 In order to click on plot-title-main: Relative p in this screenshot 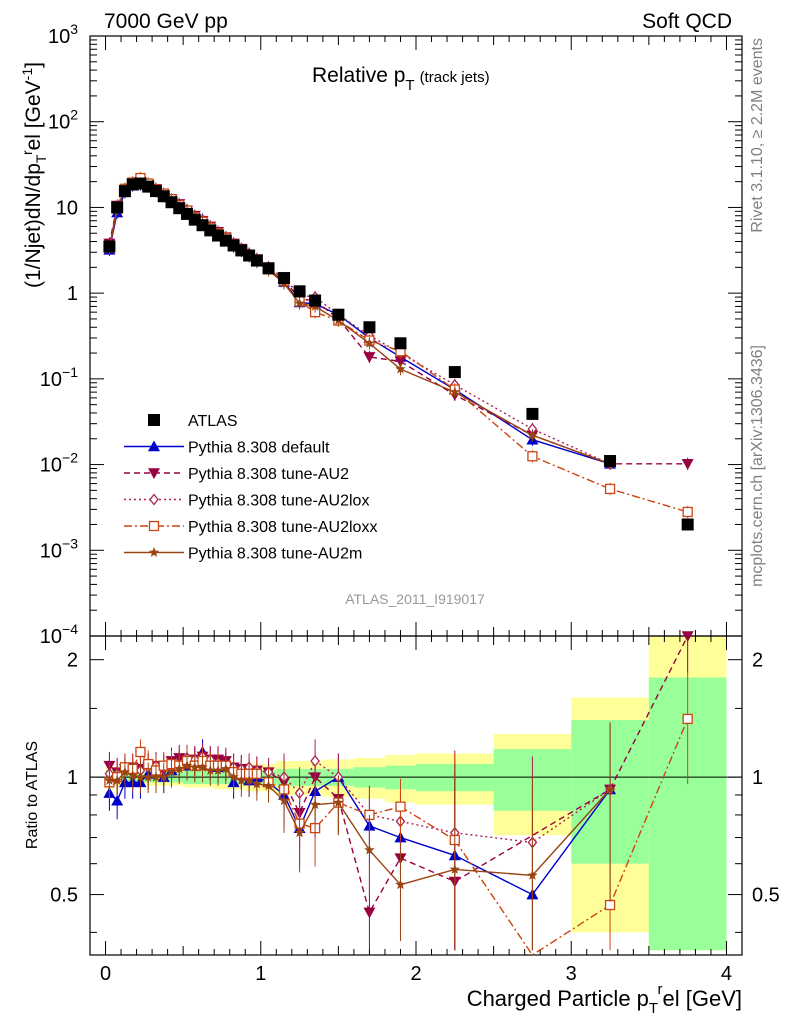, I will do `click(358, 75)`.